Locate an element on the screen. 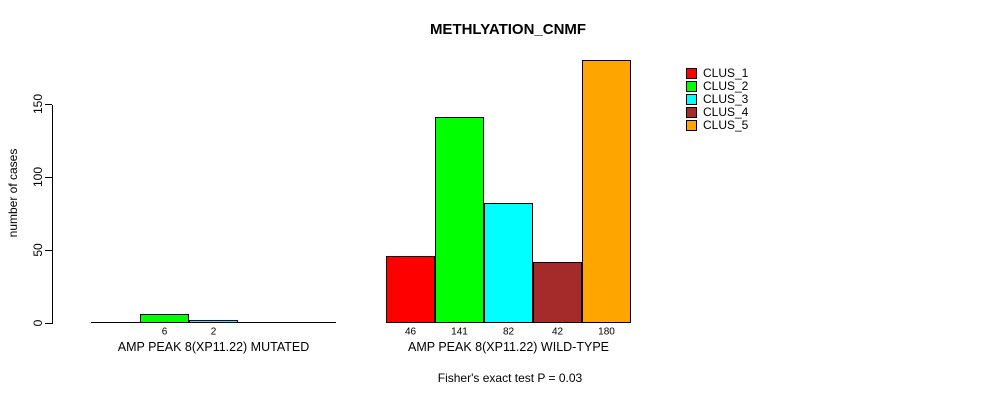  bar-value-label: 42 is located at coordinates (557, 332).